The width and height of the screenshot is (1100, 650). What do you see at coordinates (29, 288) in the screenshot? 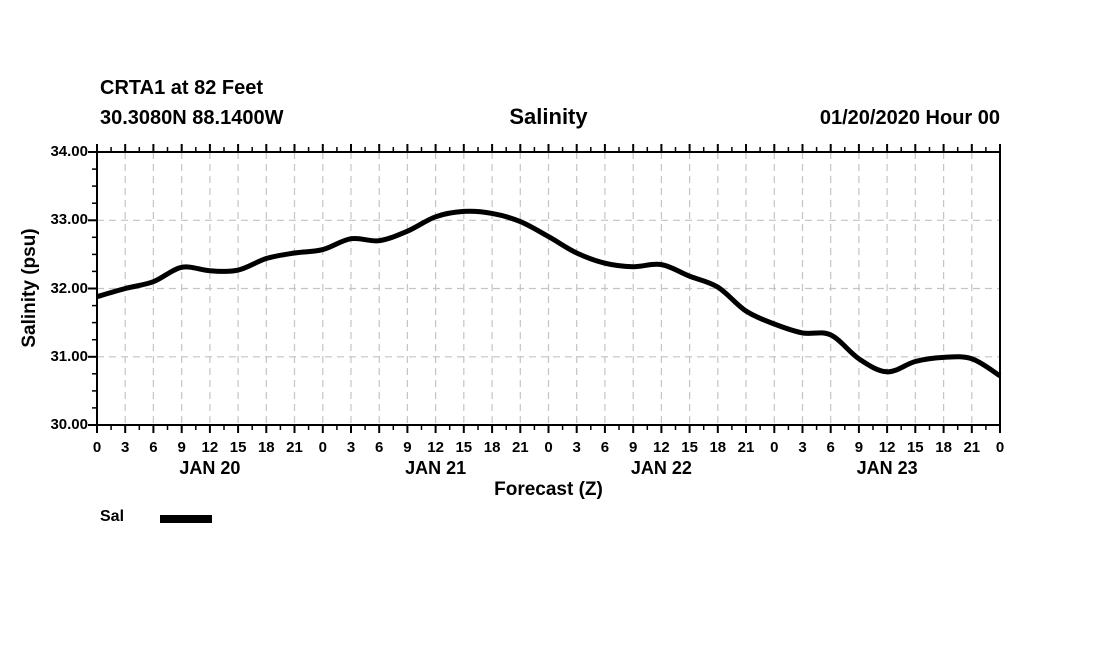
I see `y-axis-title: Salinity (psu)` at bounding box center [29, 288].